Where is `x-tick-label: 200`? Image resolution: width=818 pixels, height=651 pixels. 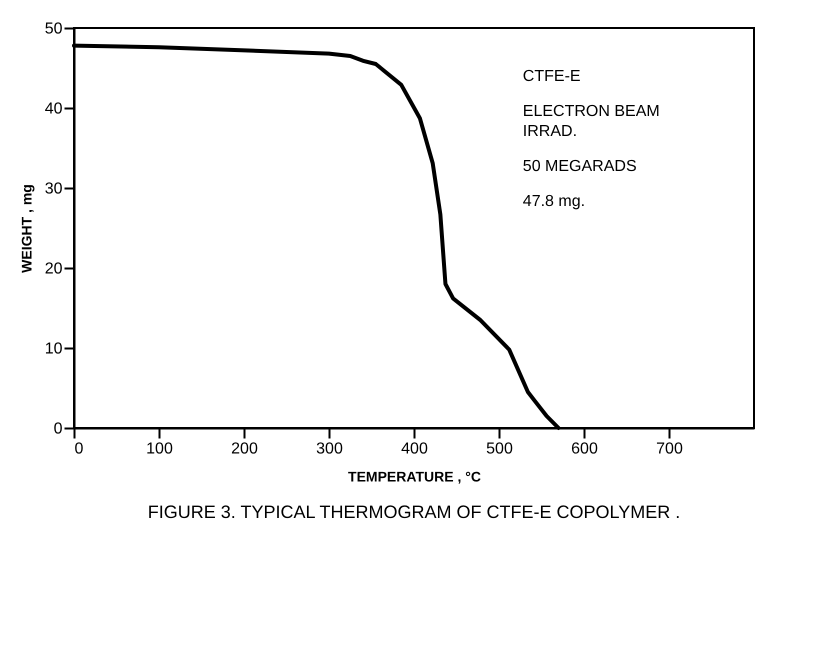
x-tick-label: 200 is located at coordinates (244, 449).